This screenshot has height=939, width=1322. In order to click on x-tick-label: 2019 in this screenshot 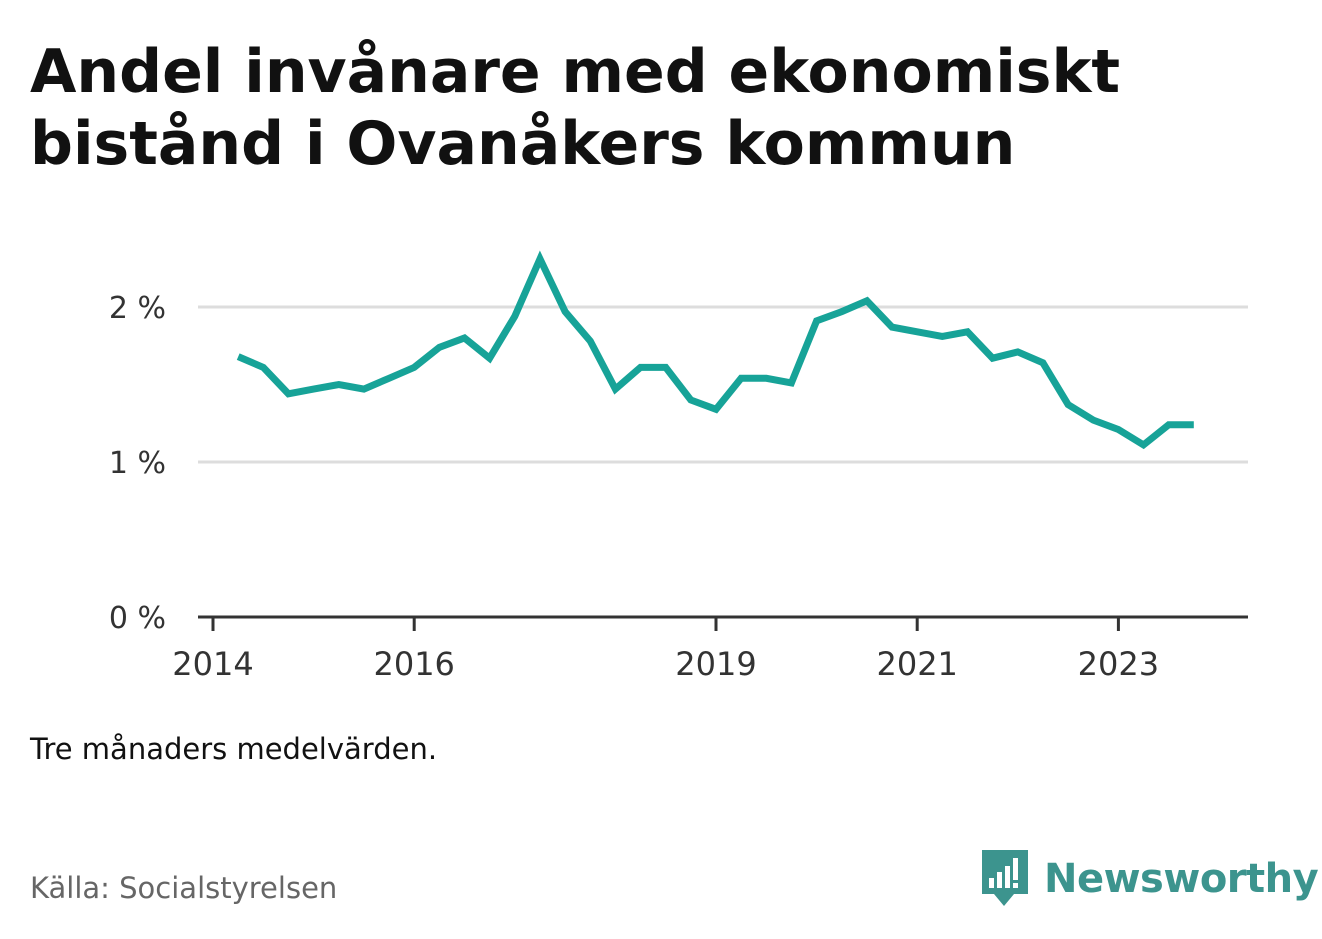, I will do `click(715, 664)`.